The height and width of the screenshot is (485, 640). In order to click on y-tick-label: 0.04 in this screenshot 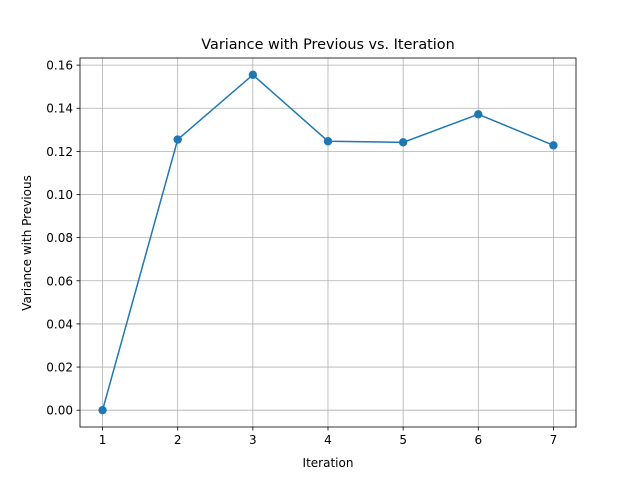, I will do `click(59, 324)`.